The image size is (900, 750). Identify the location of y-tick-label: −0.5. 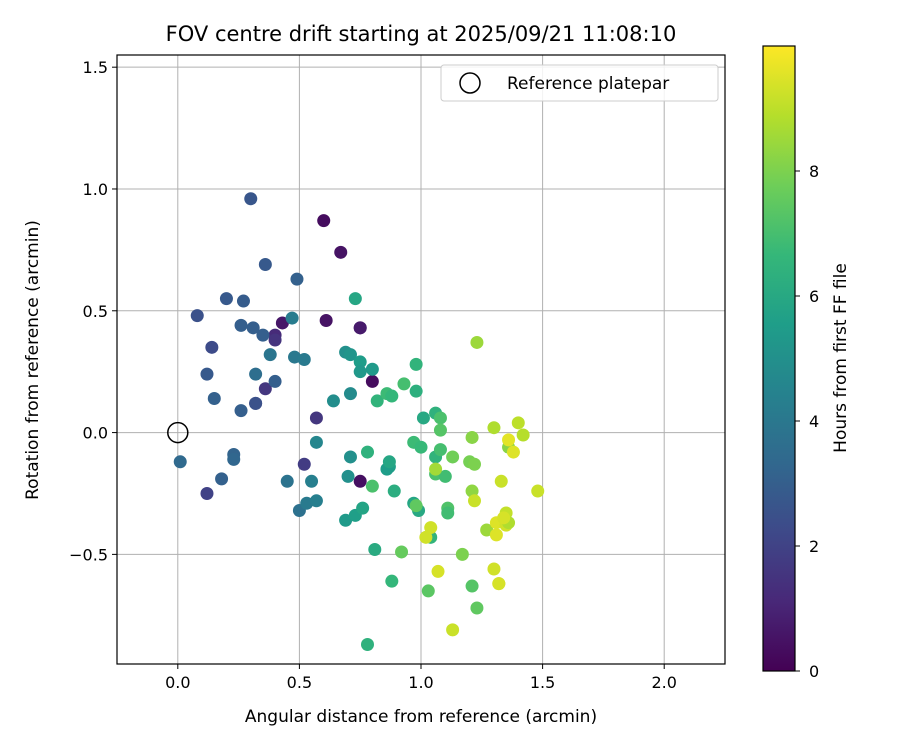
(88, 554).